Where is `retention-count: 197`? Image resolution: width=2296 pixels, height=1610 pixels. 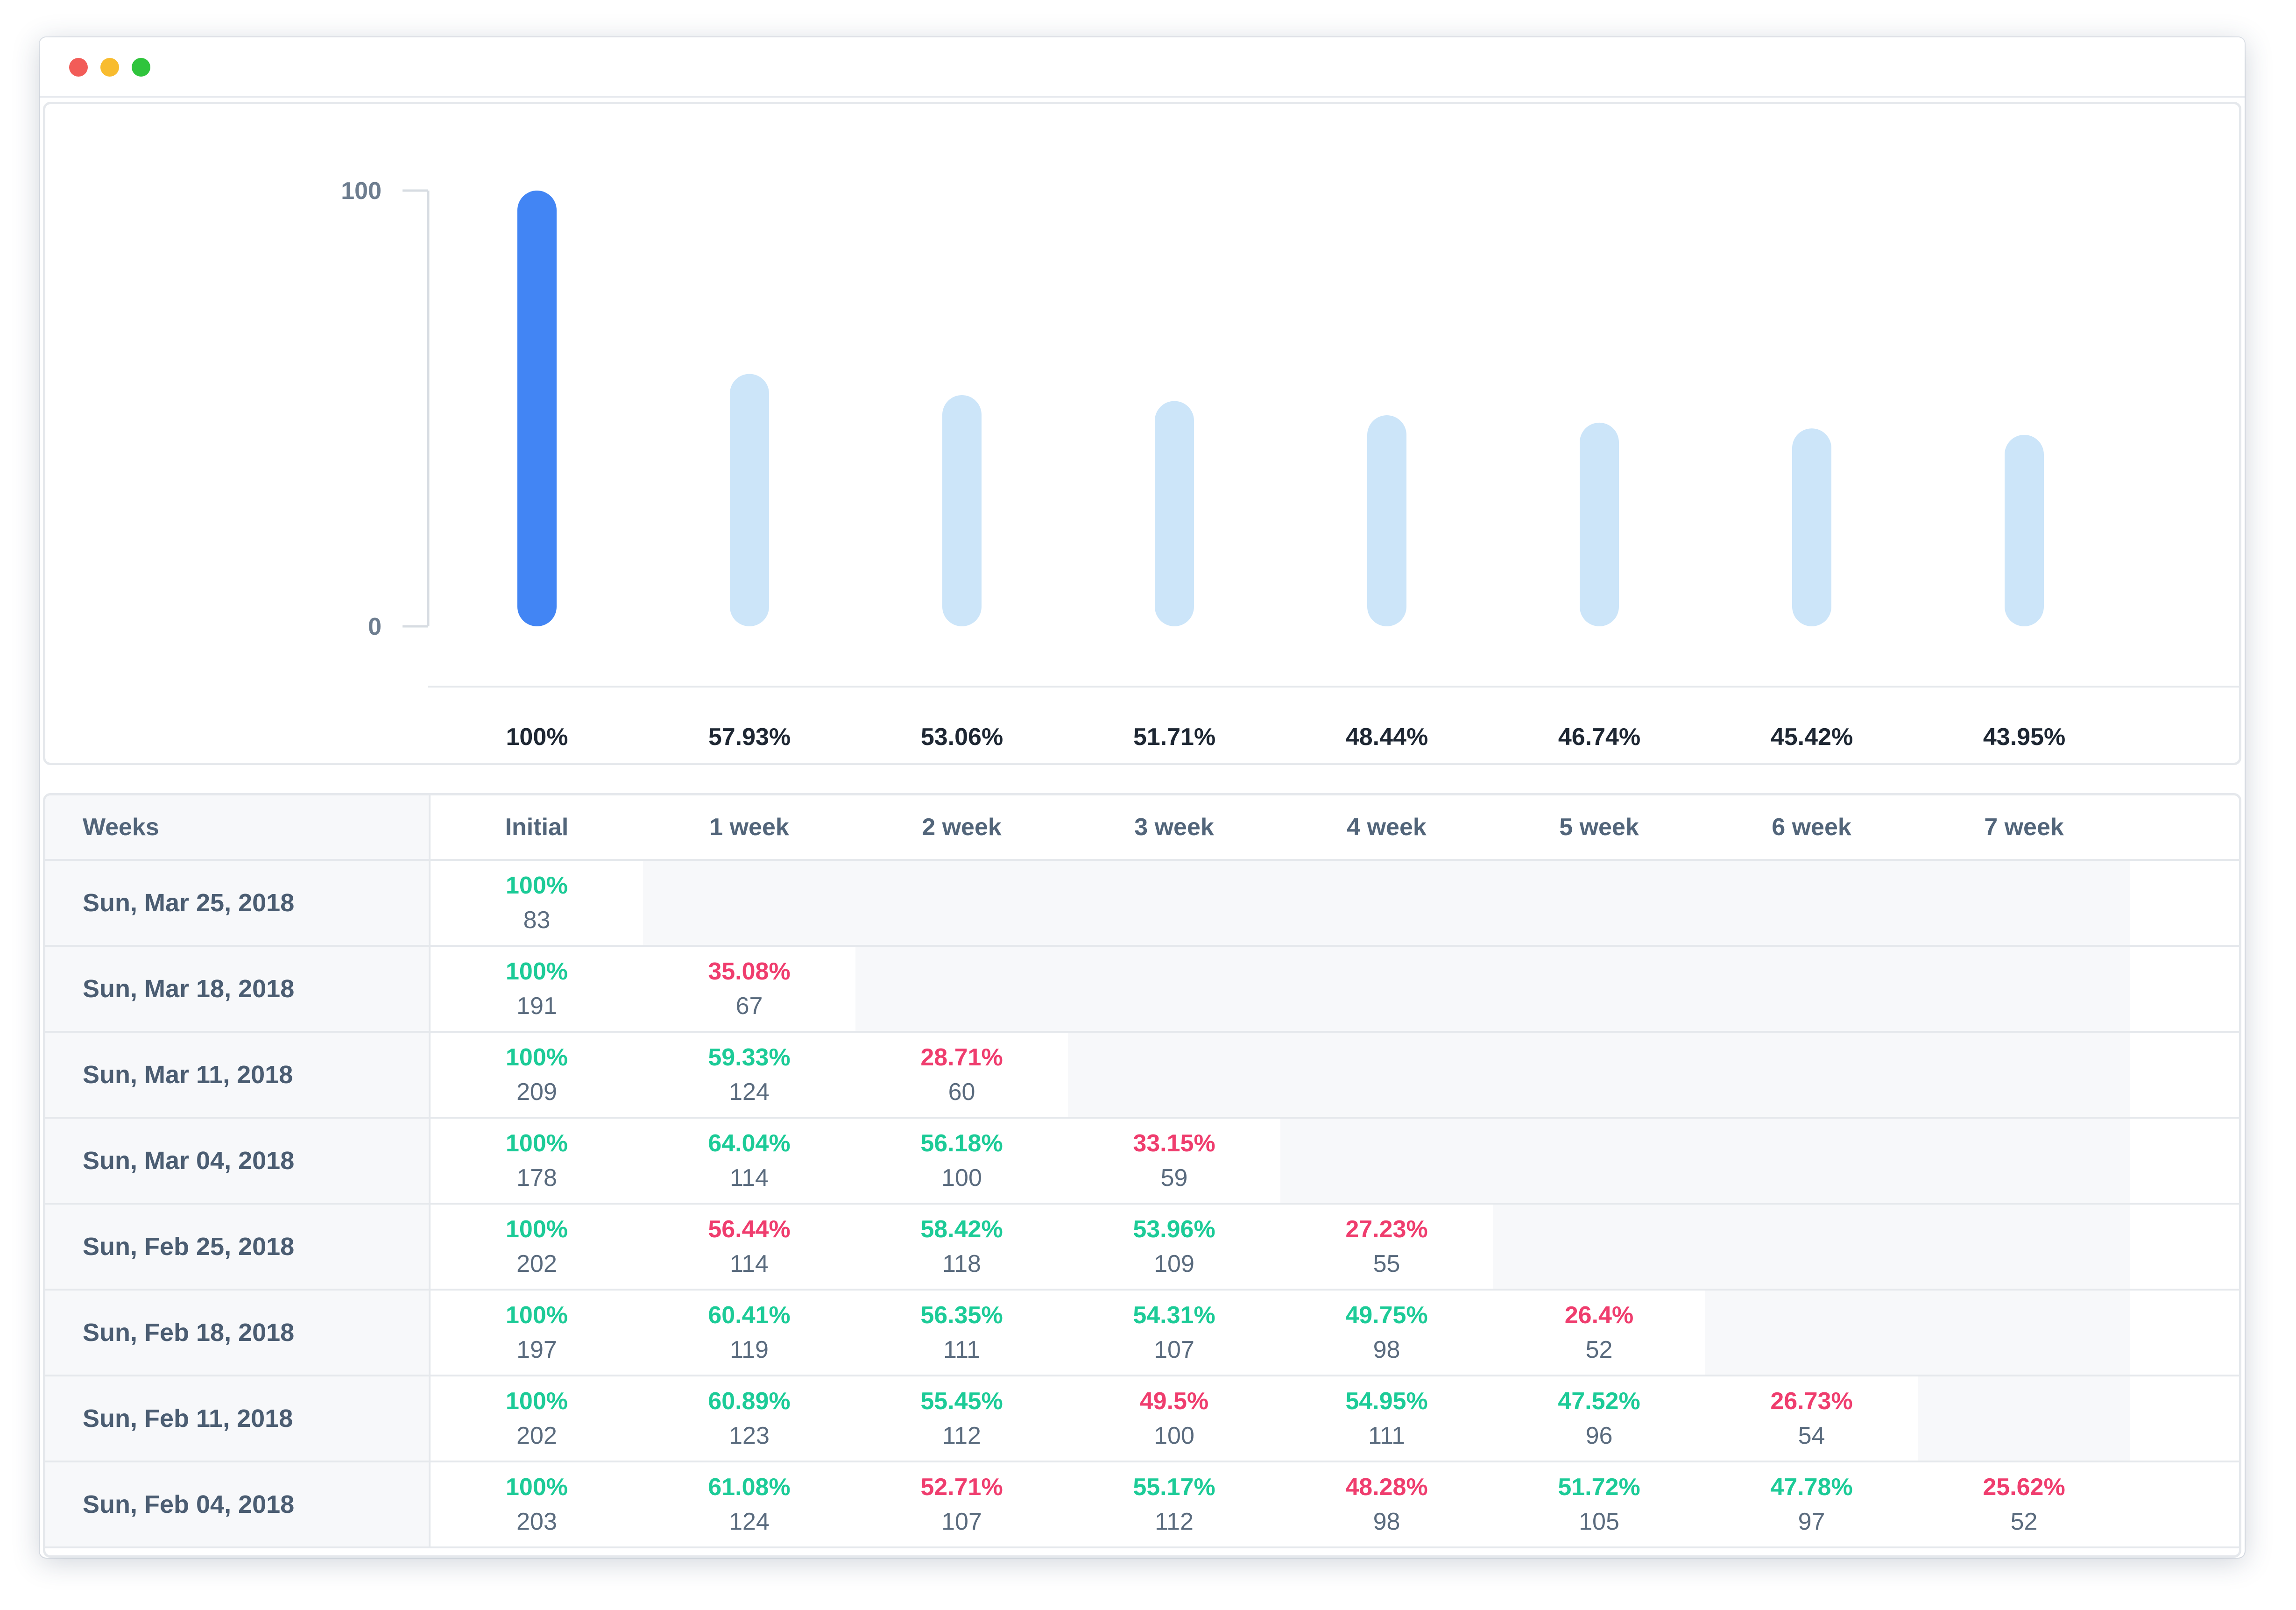 retention-count: 197 is located at coordinates (536, 1349).